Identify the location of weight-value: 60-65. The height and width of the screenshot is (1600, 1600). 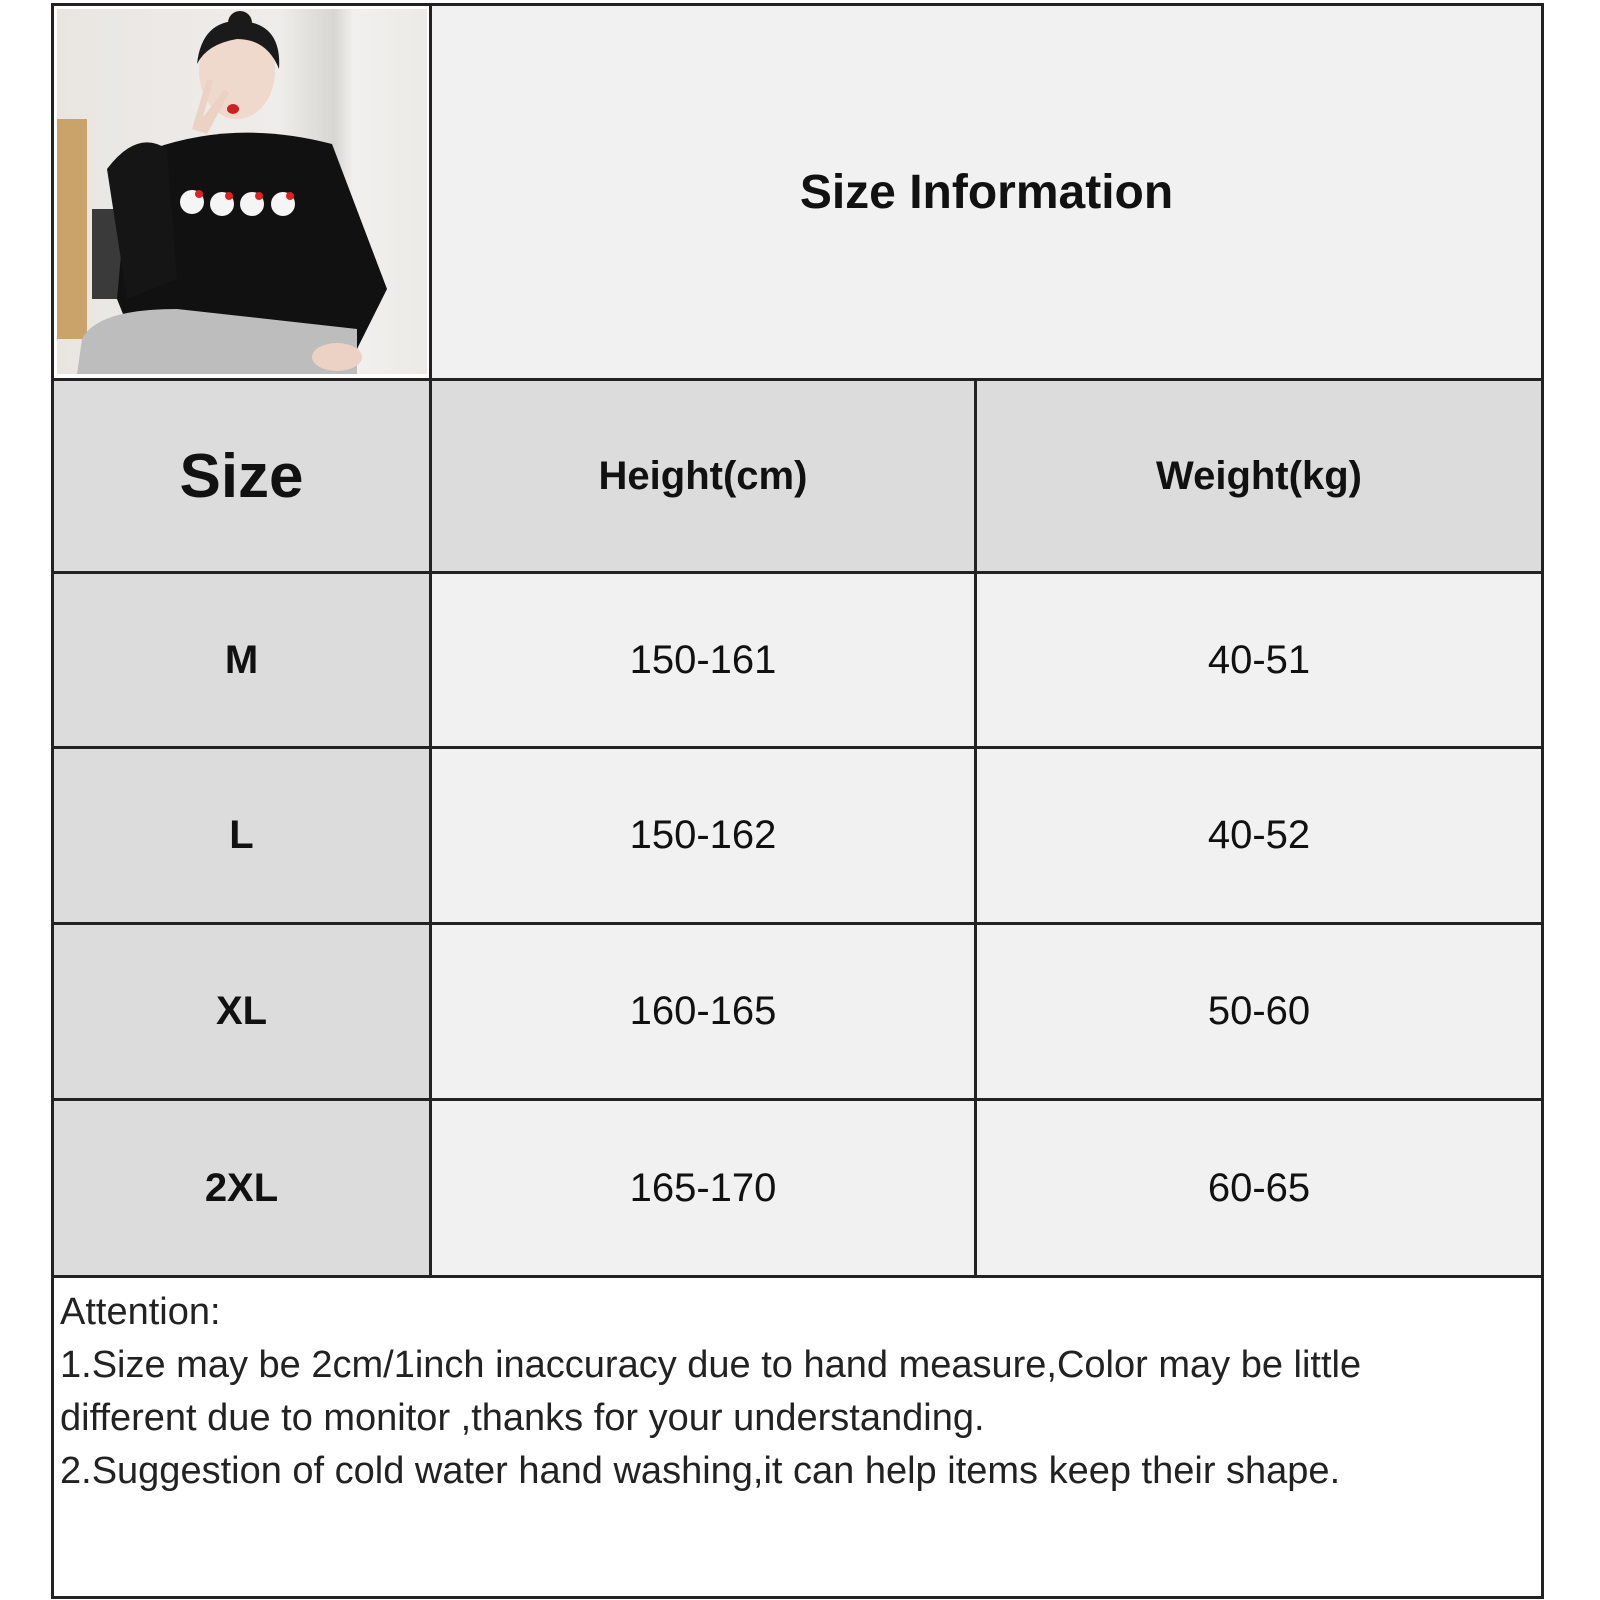
(1259, 1187).